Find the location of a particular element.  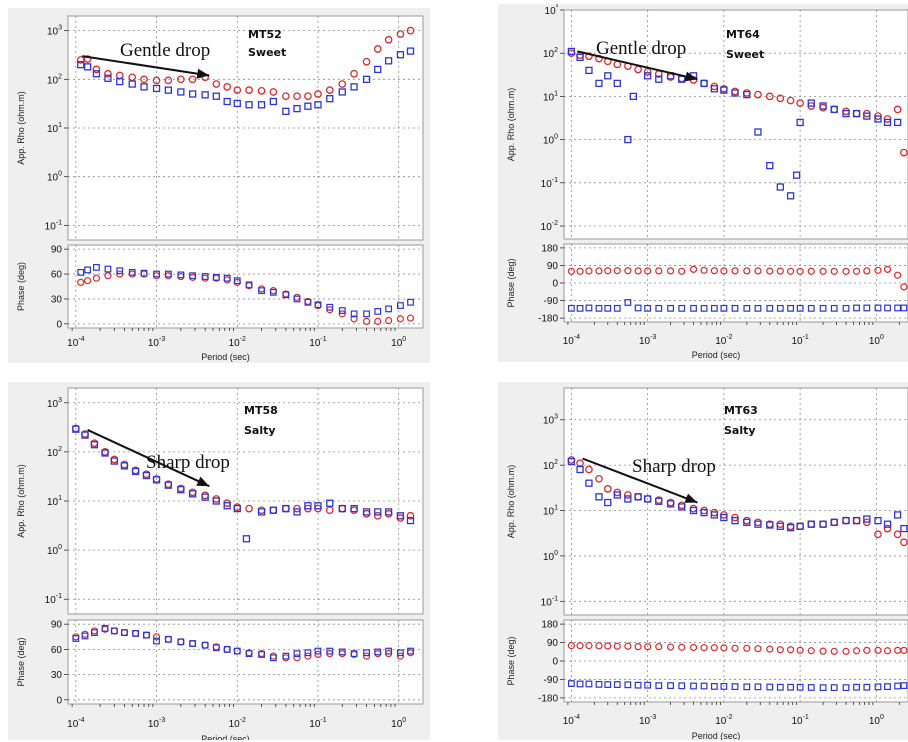

phase-y-tick-label: 90 is located at coordinates (57, 625).